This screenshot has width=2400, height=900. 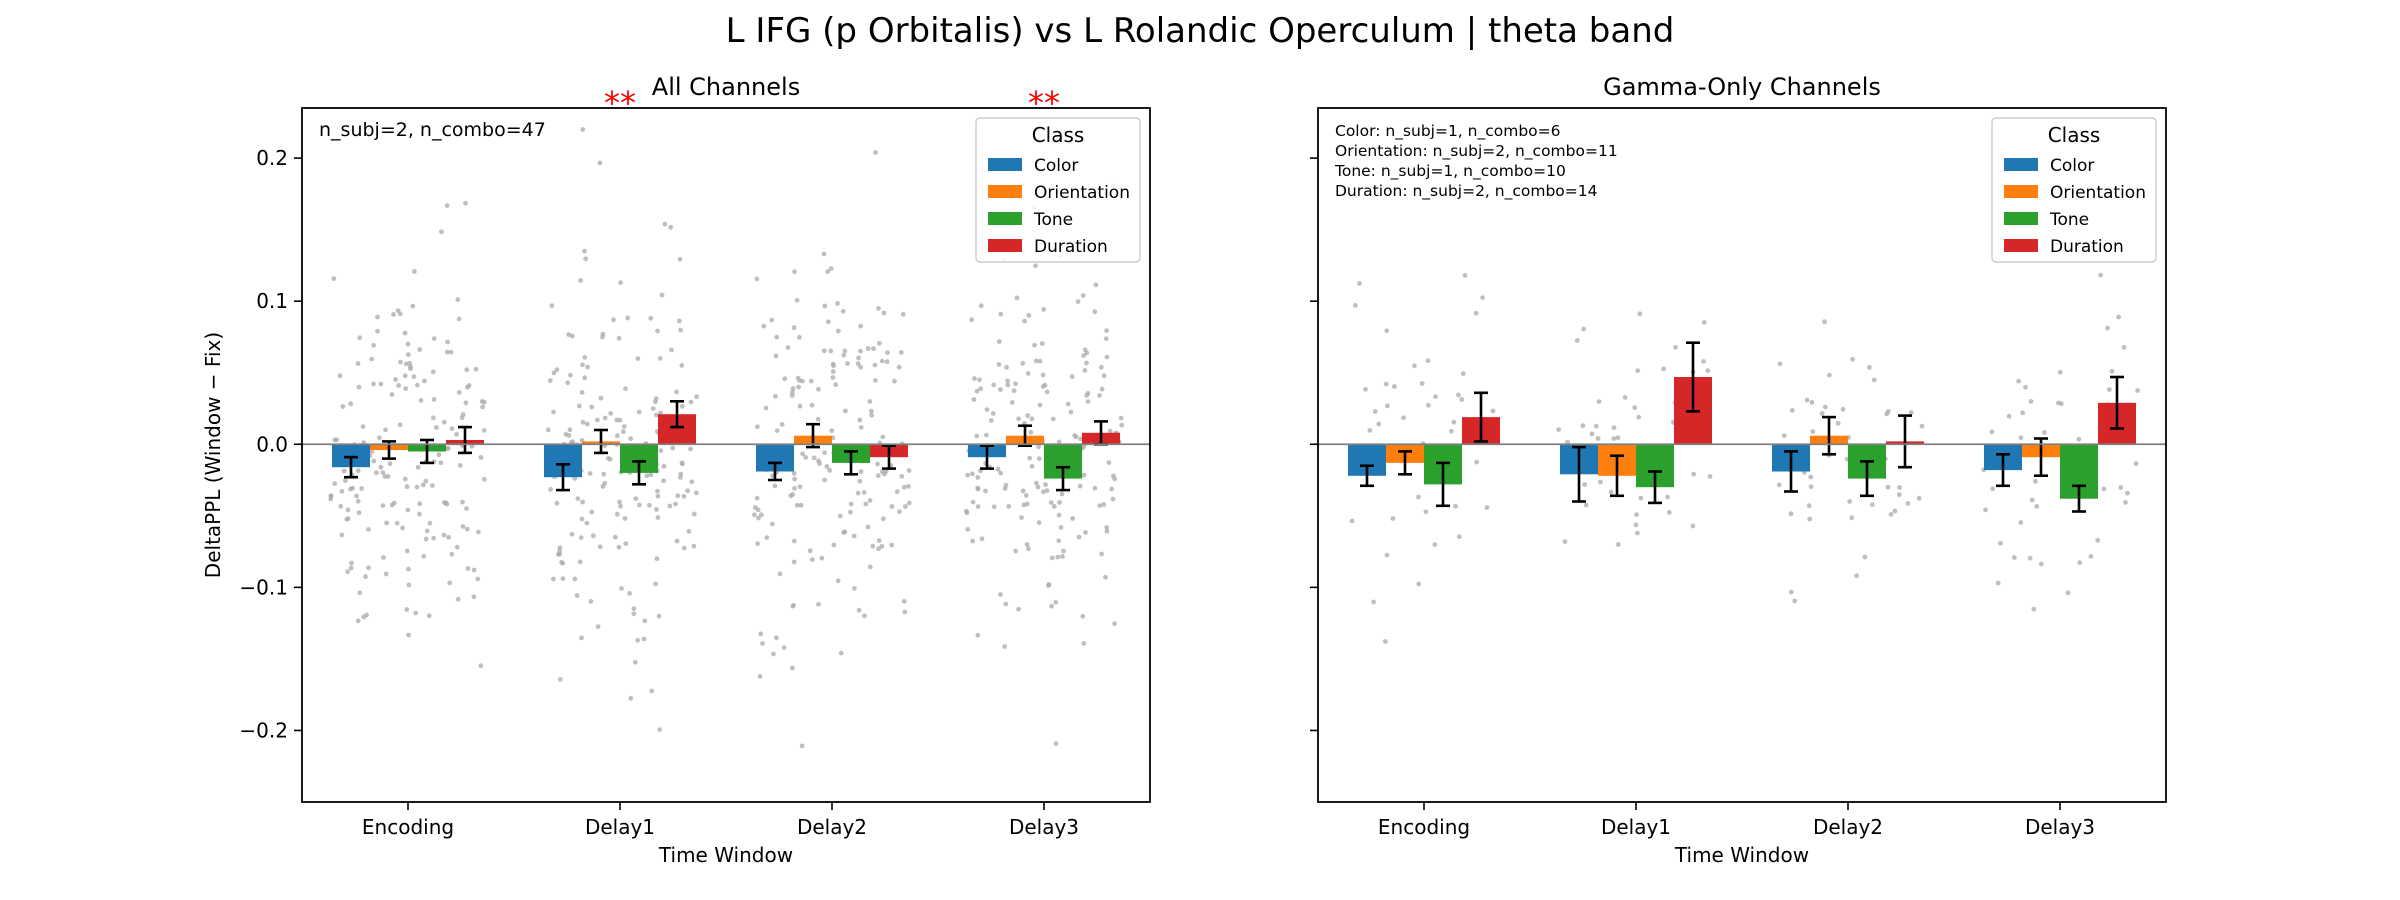 I want to click on bar-color-encoding, so click(x=351, y=456).